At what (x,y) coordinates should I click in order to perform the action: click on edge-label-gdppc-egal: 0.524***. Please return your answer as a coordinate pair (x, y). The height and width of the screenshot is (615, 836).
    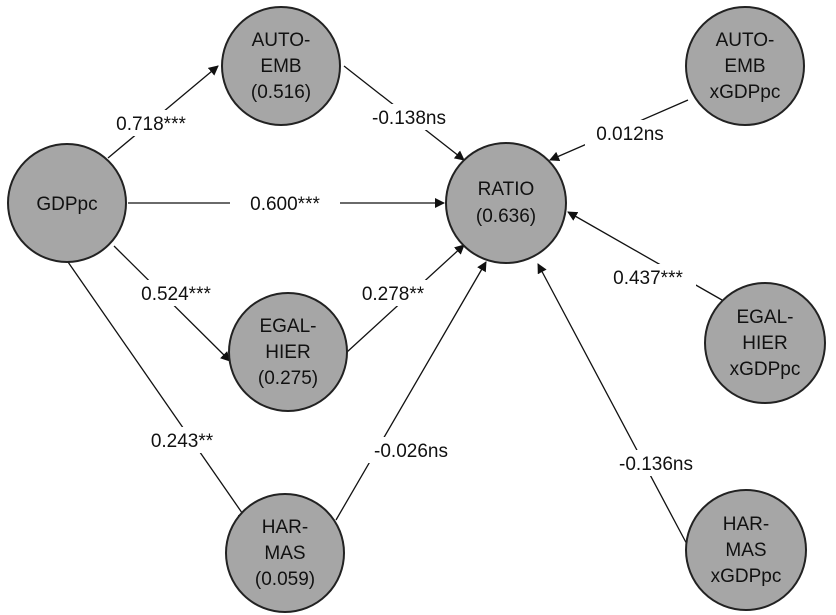
    Looking at the image, I should click on (176, 293).